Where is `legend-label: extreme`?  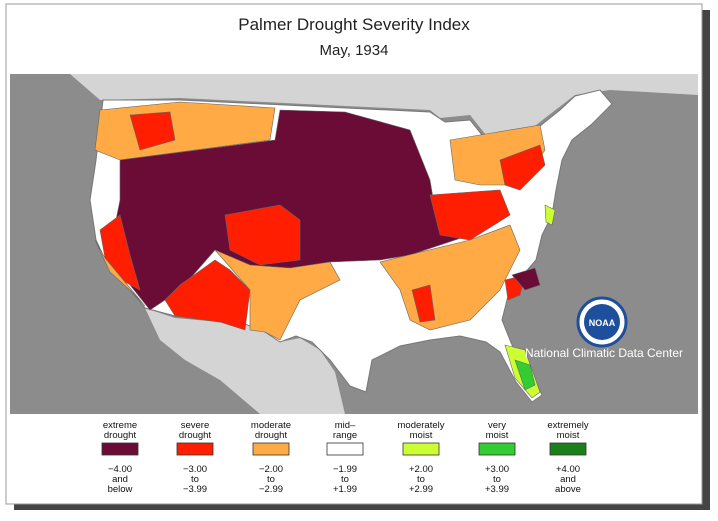 legend-label: extreme is located at coordinates (120, 425).